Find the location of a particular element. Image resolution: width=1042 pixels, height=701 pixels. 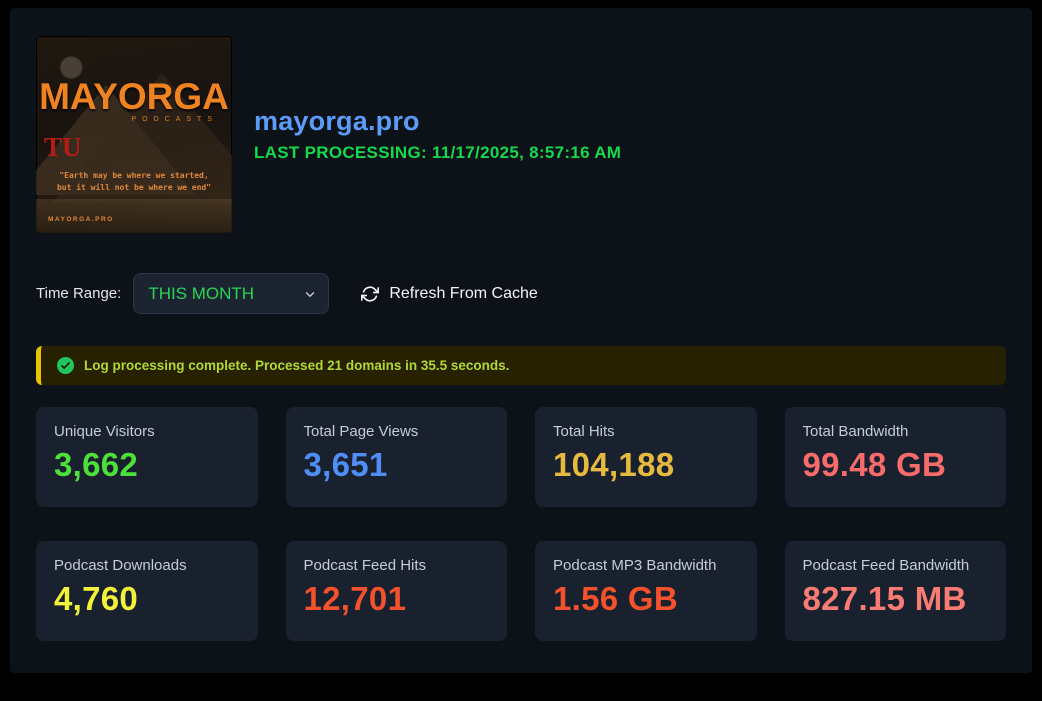

stat-card-total-hits: Total Hits 104,188 is located at coordinates (646, 457).